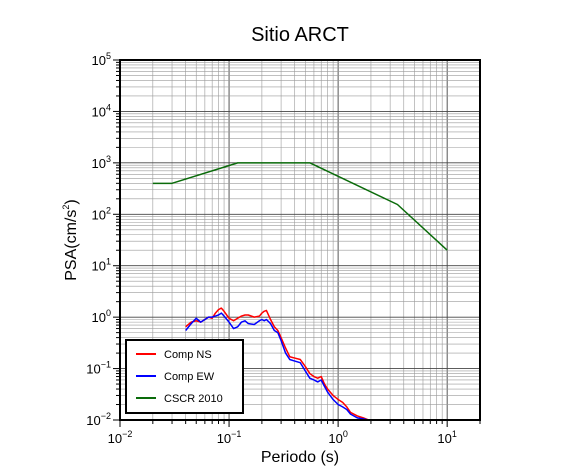 This screenshot has width=586, height=475. What do you see at coordinates (101, 213) in the screenshot?
I see `y-tick-label: 10²` at bounding box center [101, 213].